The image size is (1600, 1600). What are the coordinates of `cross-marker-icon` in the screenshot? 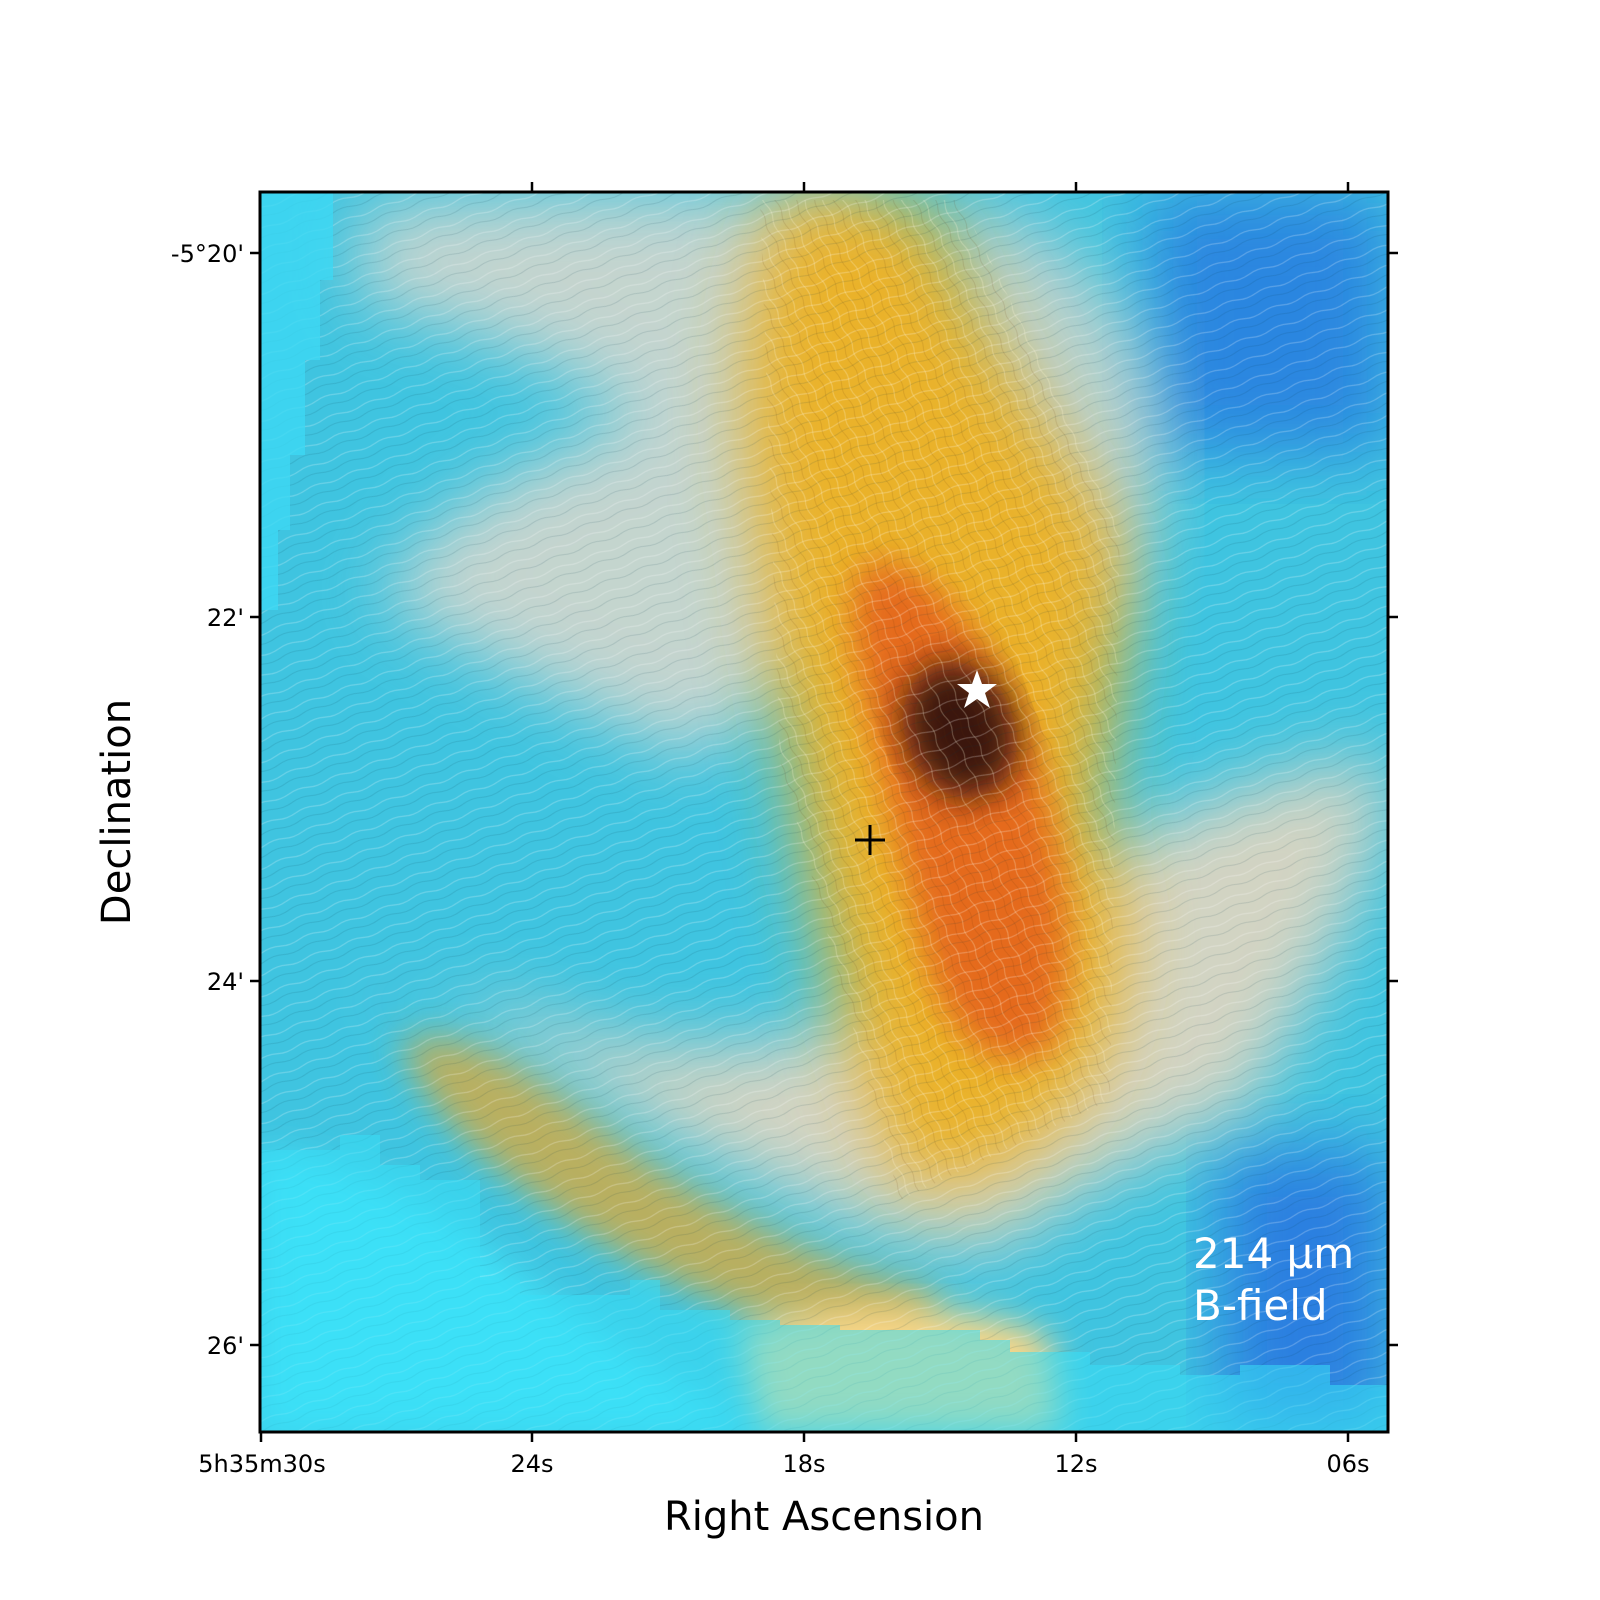 It's located at (870, 840).